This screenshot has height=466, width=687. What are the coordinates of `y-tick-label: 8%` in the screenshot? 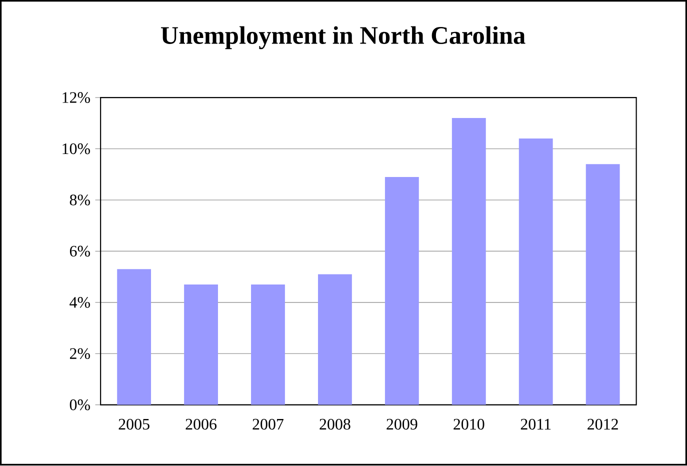 It's located at (80, 200).